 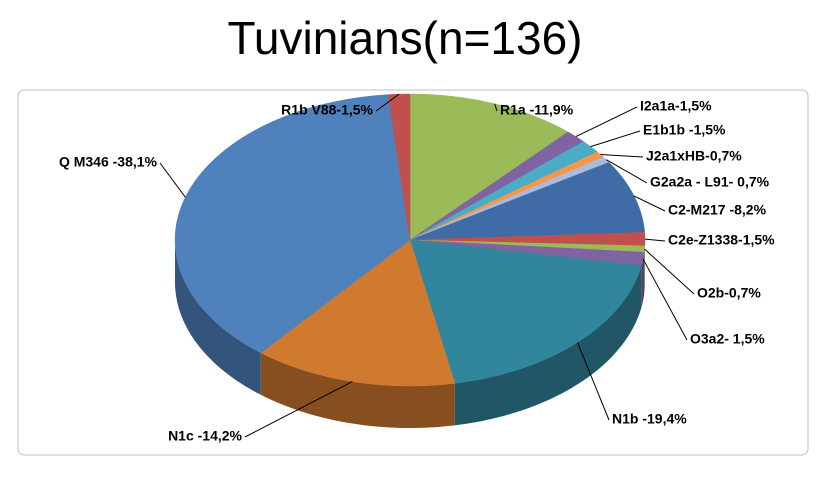 What do you see at coordinates (537, 110) in the screenshot?
I see `data-label: R1a -11,9%` at bounding box center [537, 110].